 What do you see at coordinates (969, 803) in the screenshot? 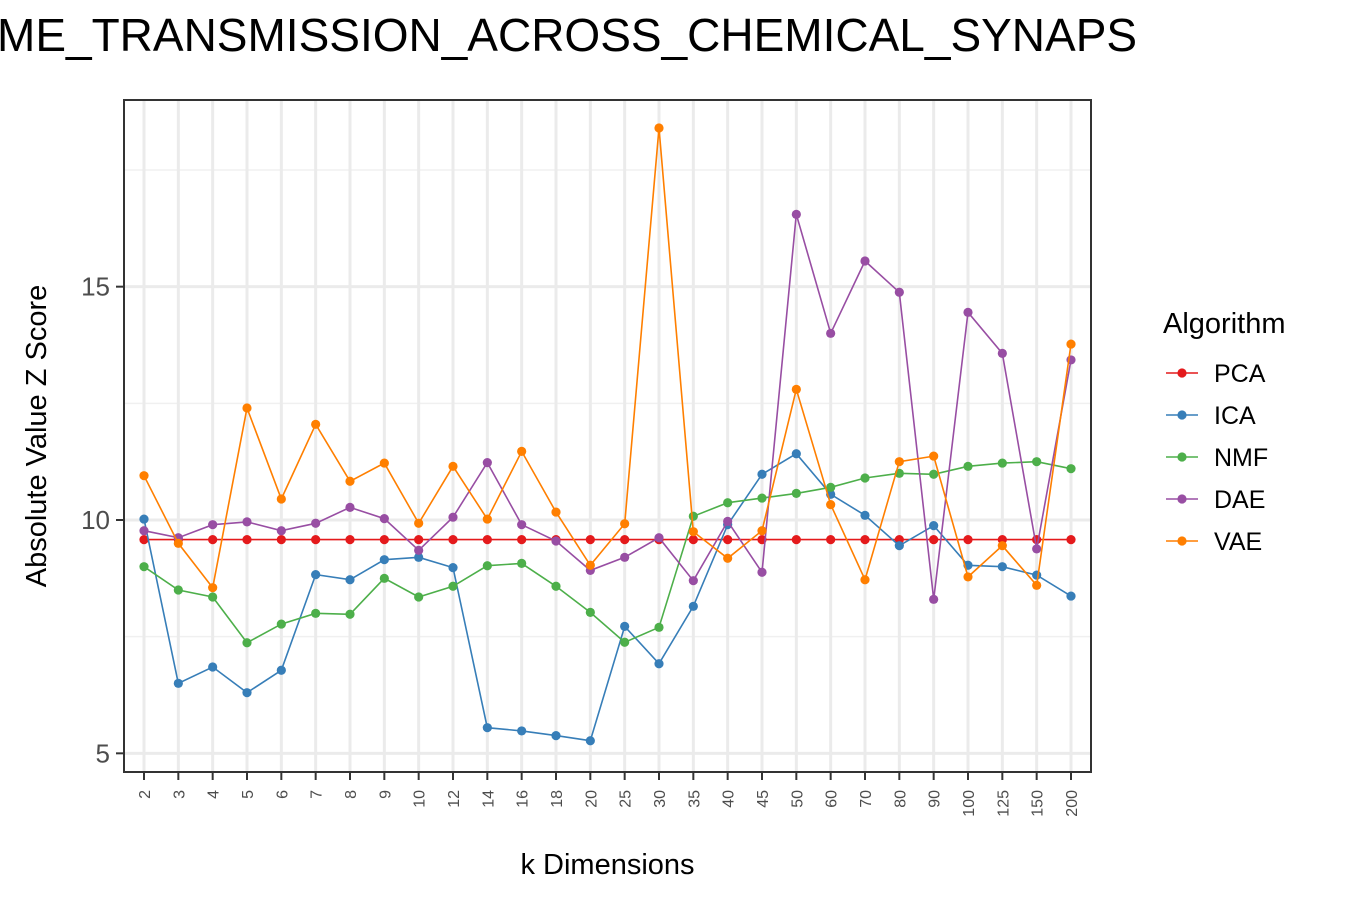
I see `x-tick-label: 100` at bounding box center [969, 803].